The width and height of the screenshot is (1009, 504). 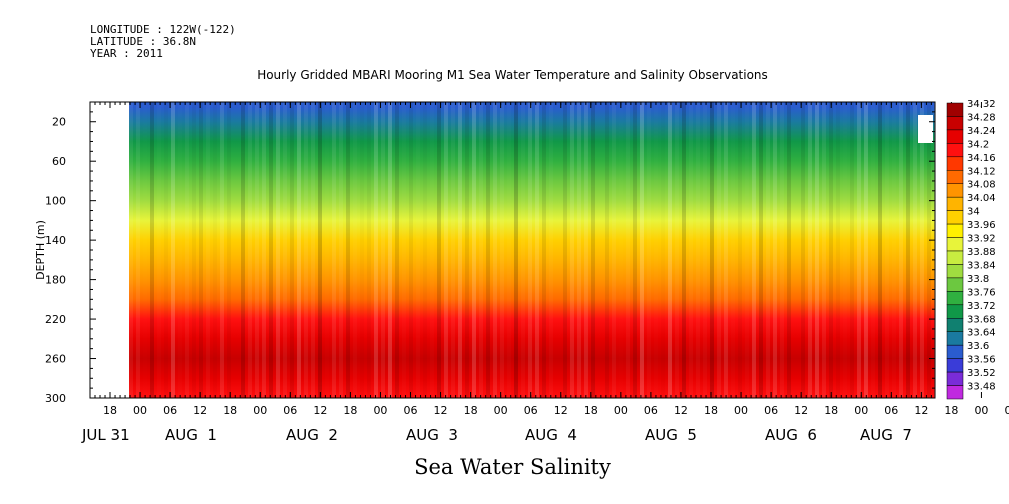 What do you see at coordinates (105, 435) in the screenshot?
I see `x-day-label: JUL 31` at bounding box center [105, 435].